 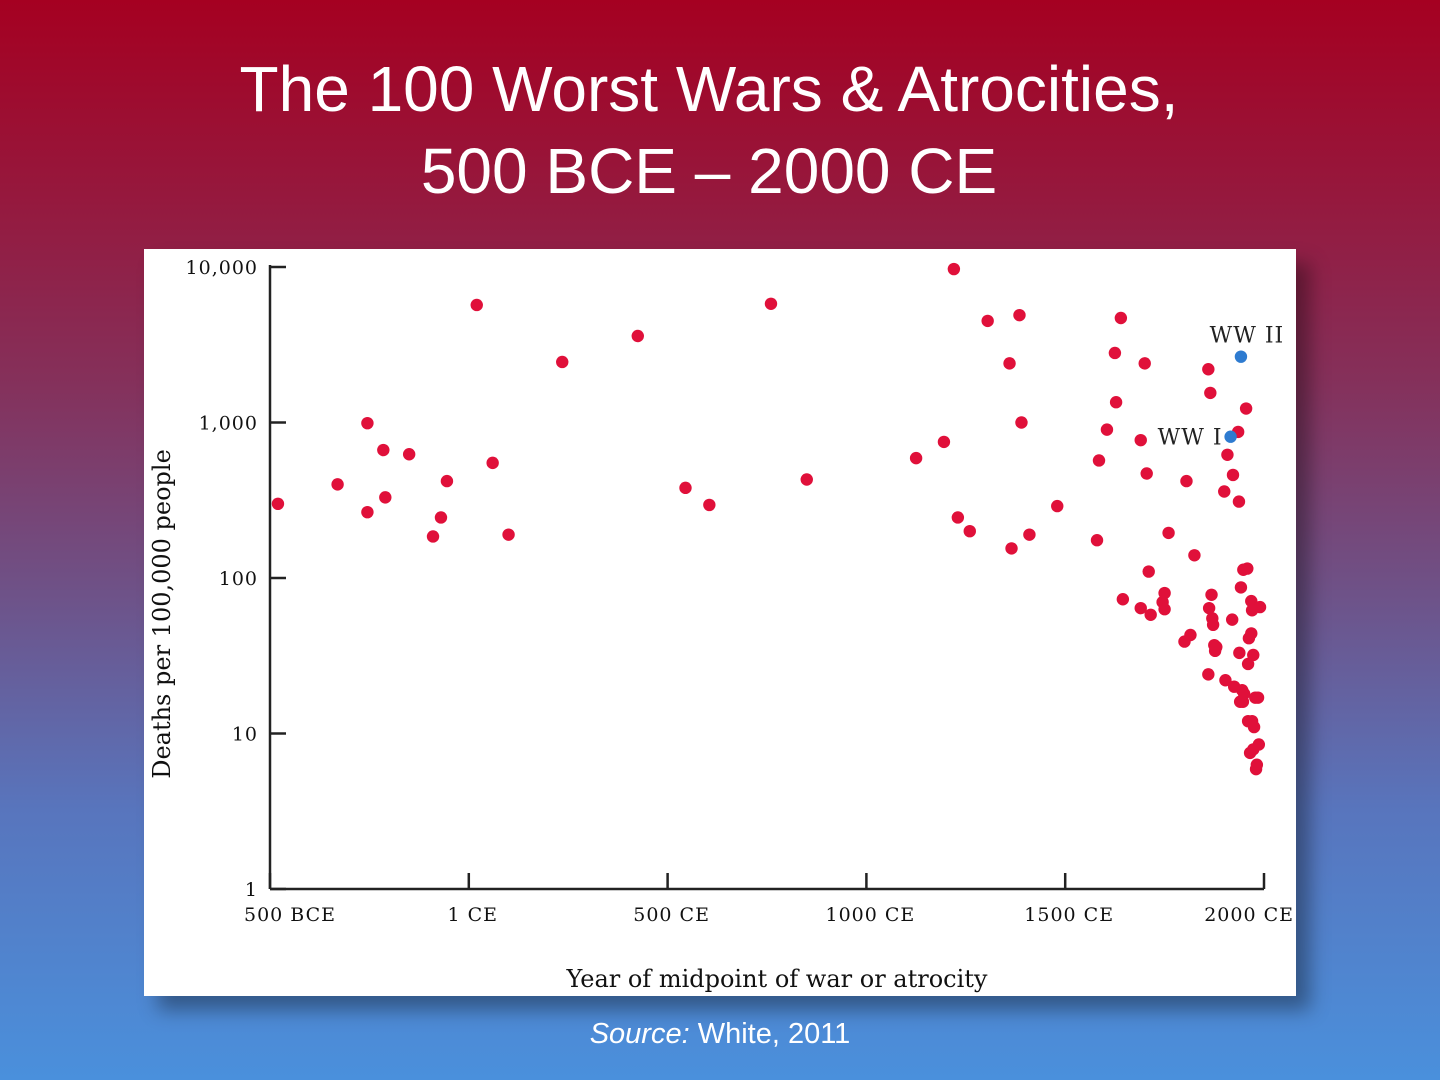 What do you see at coordinates (709, 89) in the screenshot?
I see `slide-title-line-1: The 100 Worst Wars & Atrocities,` at bounding box center [709, 89].